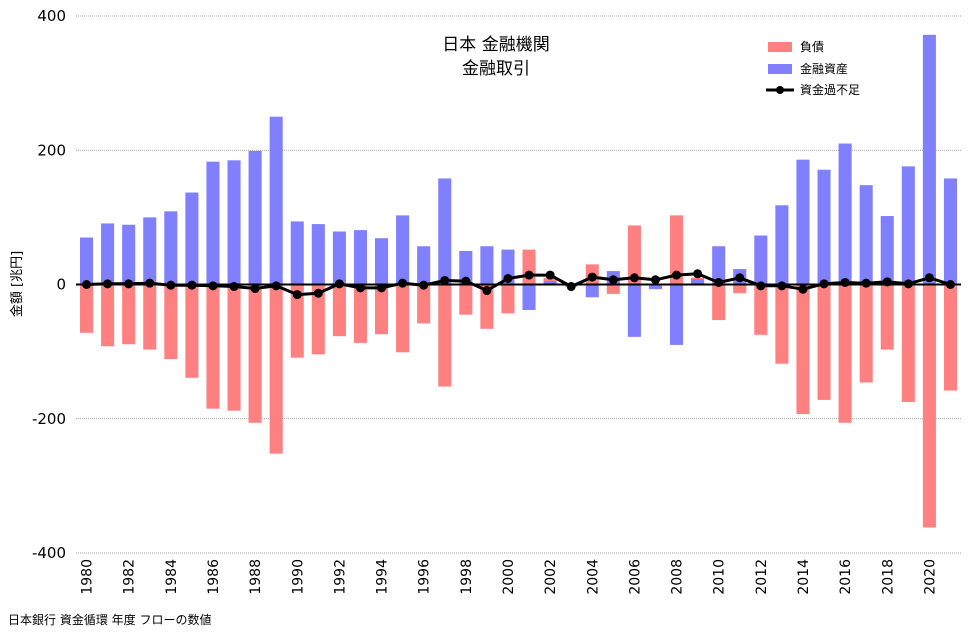 The width and height of the screenshot is (979, 639). What do you see at coordinates (213, 223) in the screenshot?
I see `bar-financial-assets-1986` at bounding box center [213, 223].